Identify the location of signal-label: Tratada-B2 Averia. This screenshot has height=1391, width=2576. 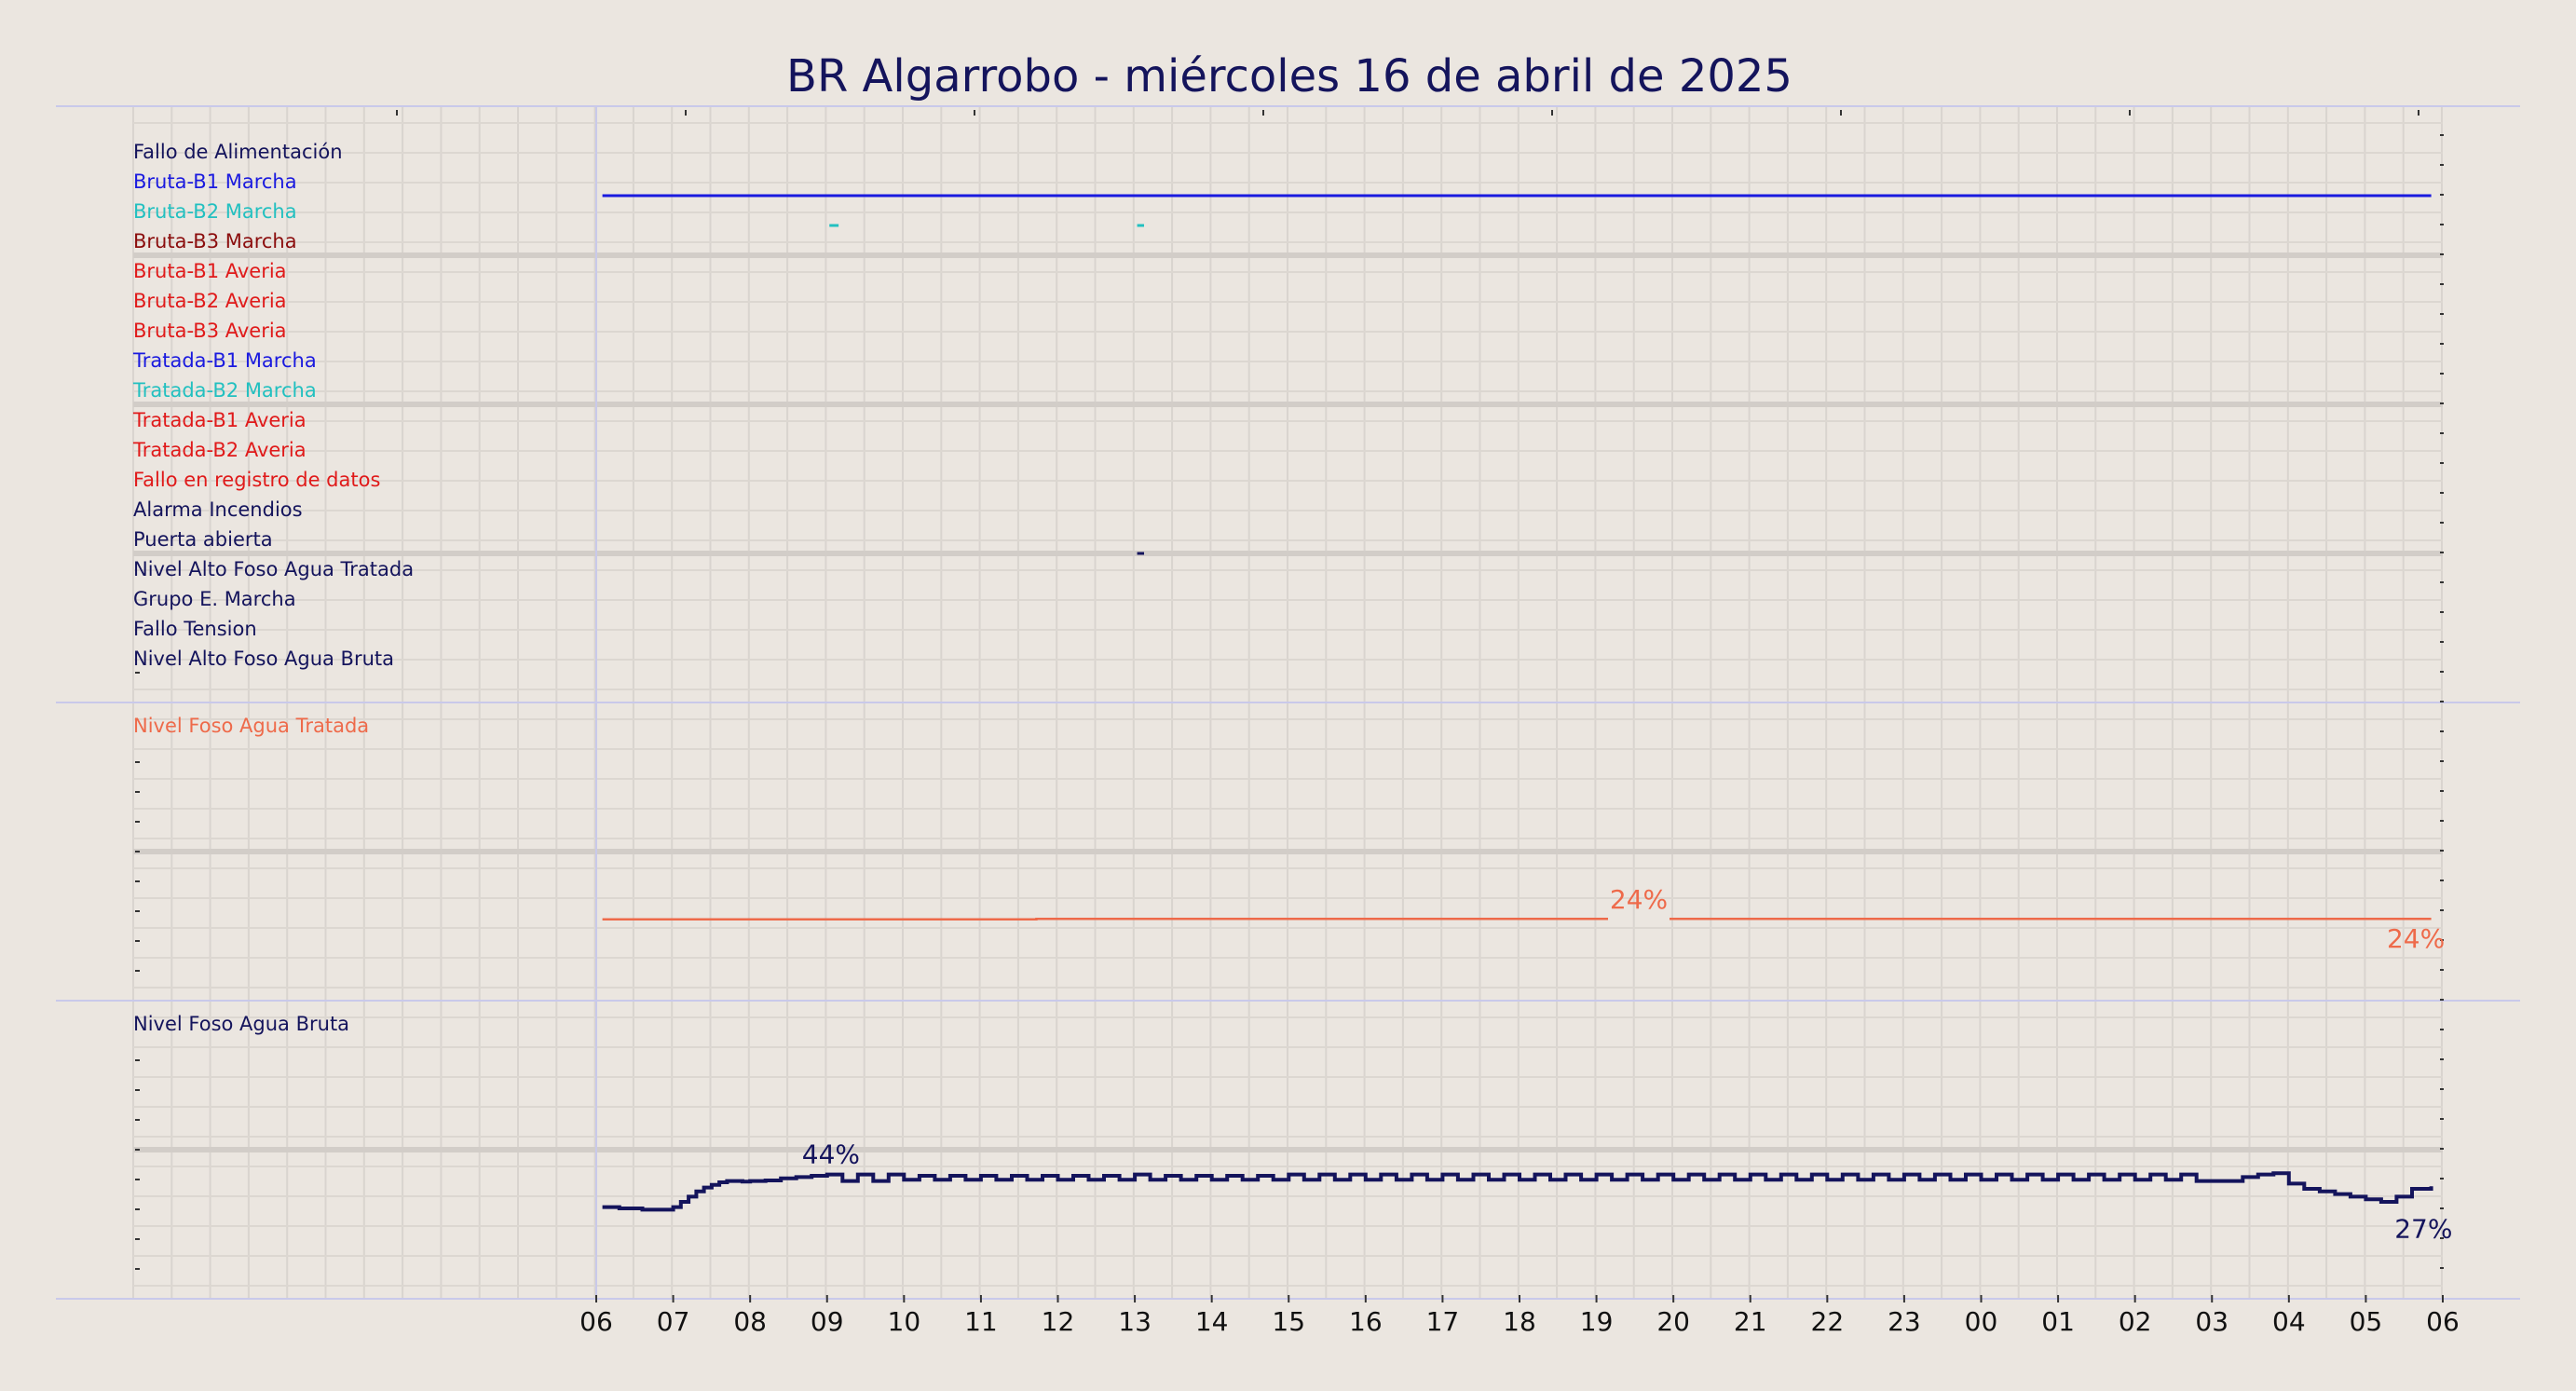
(219, 450).